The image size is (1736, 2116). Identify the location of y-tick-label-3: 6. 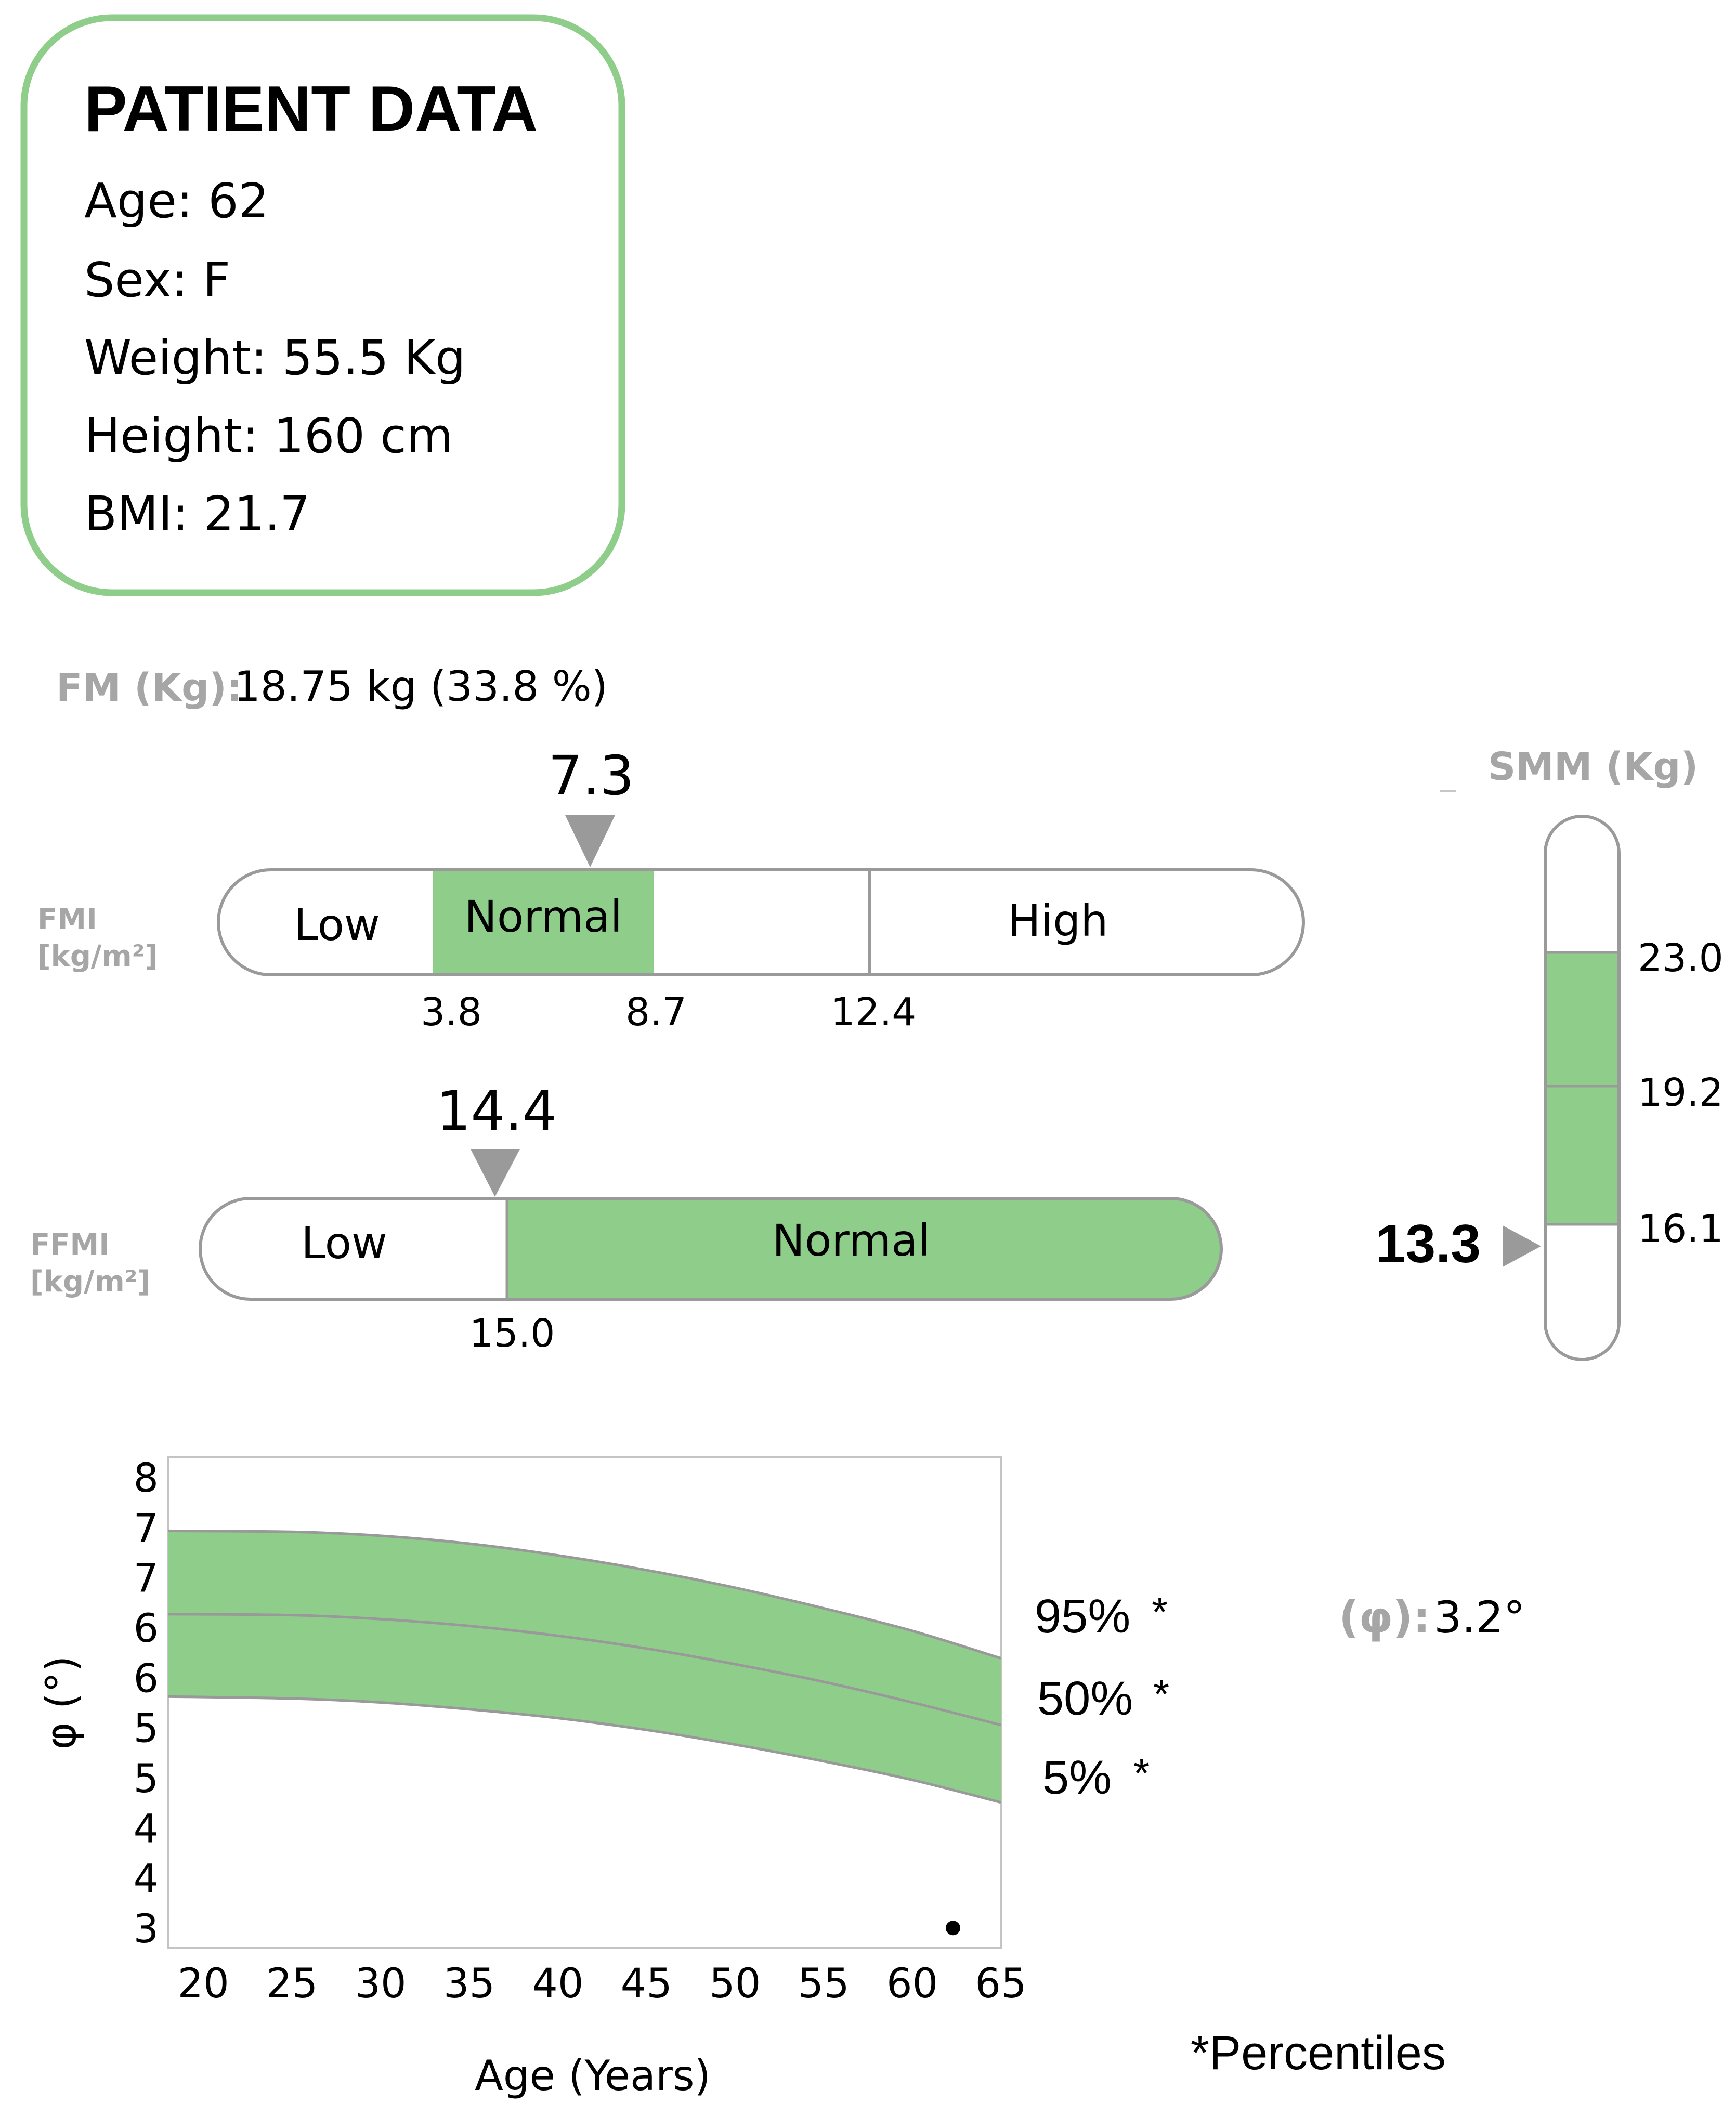
(146, 1628).